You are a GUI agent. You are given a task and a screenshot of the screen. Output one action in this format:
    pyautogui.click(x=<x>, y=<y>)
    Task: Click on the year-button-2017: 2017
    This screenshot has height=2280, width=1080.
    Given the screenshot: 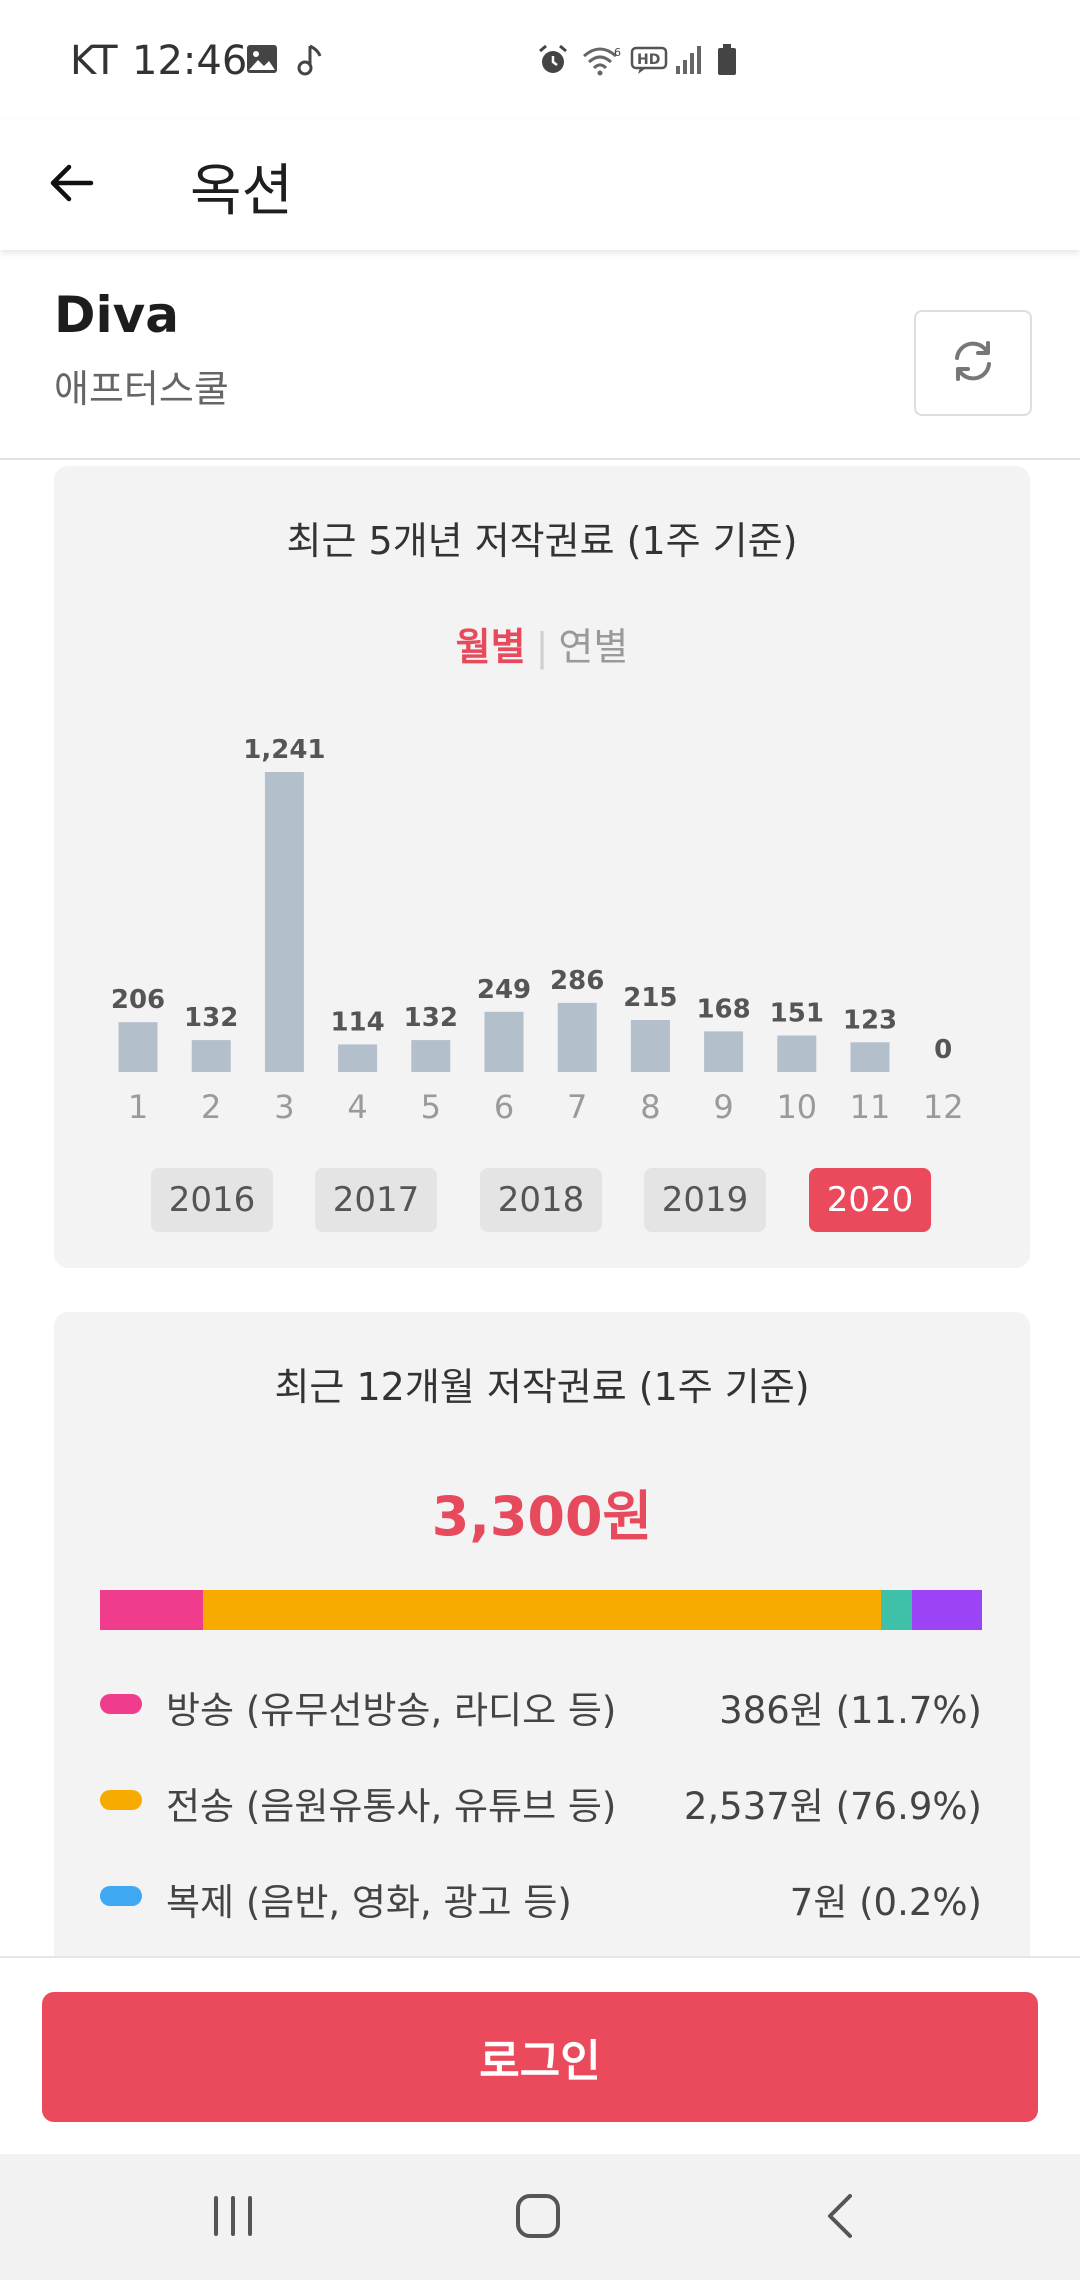 What is the action you would take?
    pyautogui.click(x=376, y=1200)
    